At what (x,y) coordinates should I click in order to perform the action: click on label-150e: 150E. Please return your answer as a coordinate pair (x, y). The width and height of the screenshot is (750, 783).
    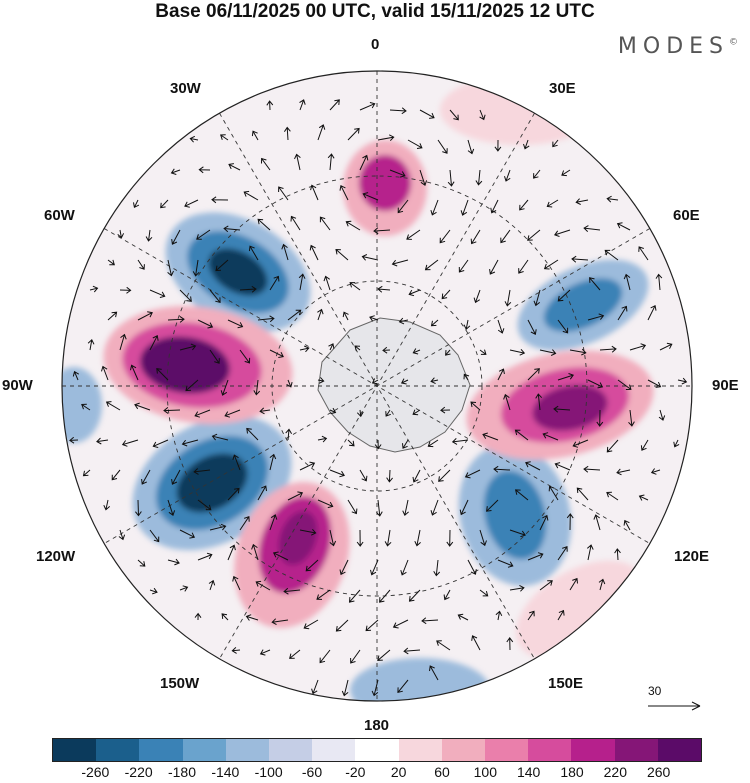
    Looking at the image, I should click on (566, 683).